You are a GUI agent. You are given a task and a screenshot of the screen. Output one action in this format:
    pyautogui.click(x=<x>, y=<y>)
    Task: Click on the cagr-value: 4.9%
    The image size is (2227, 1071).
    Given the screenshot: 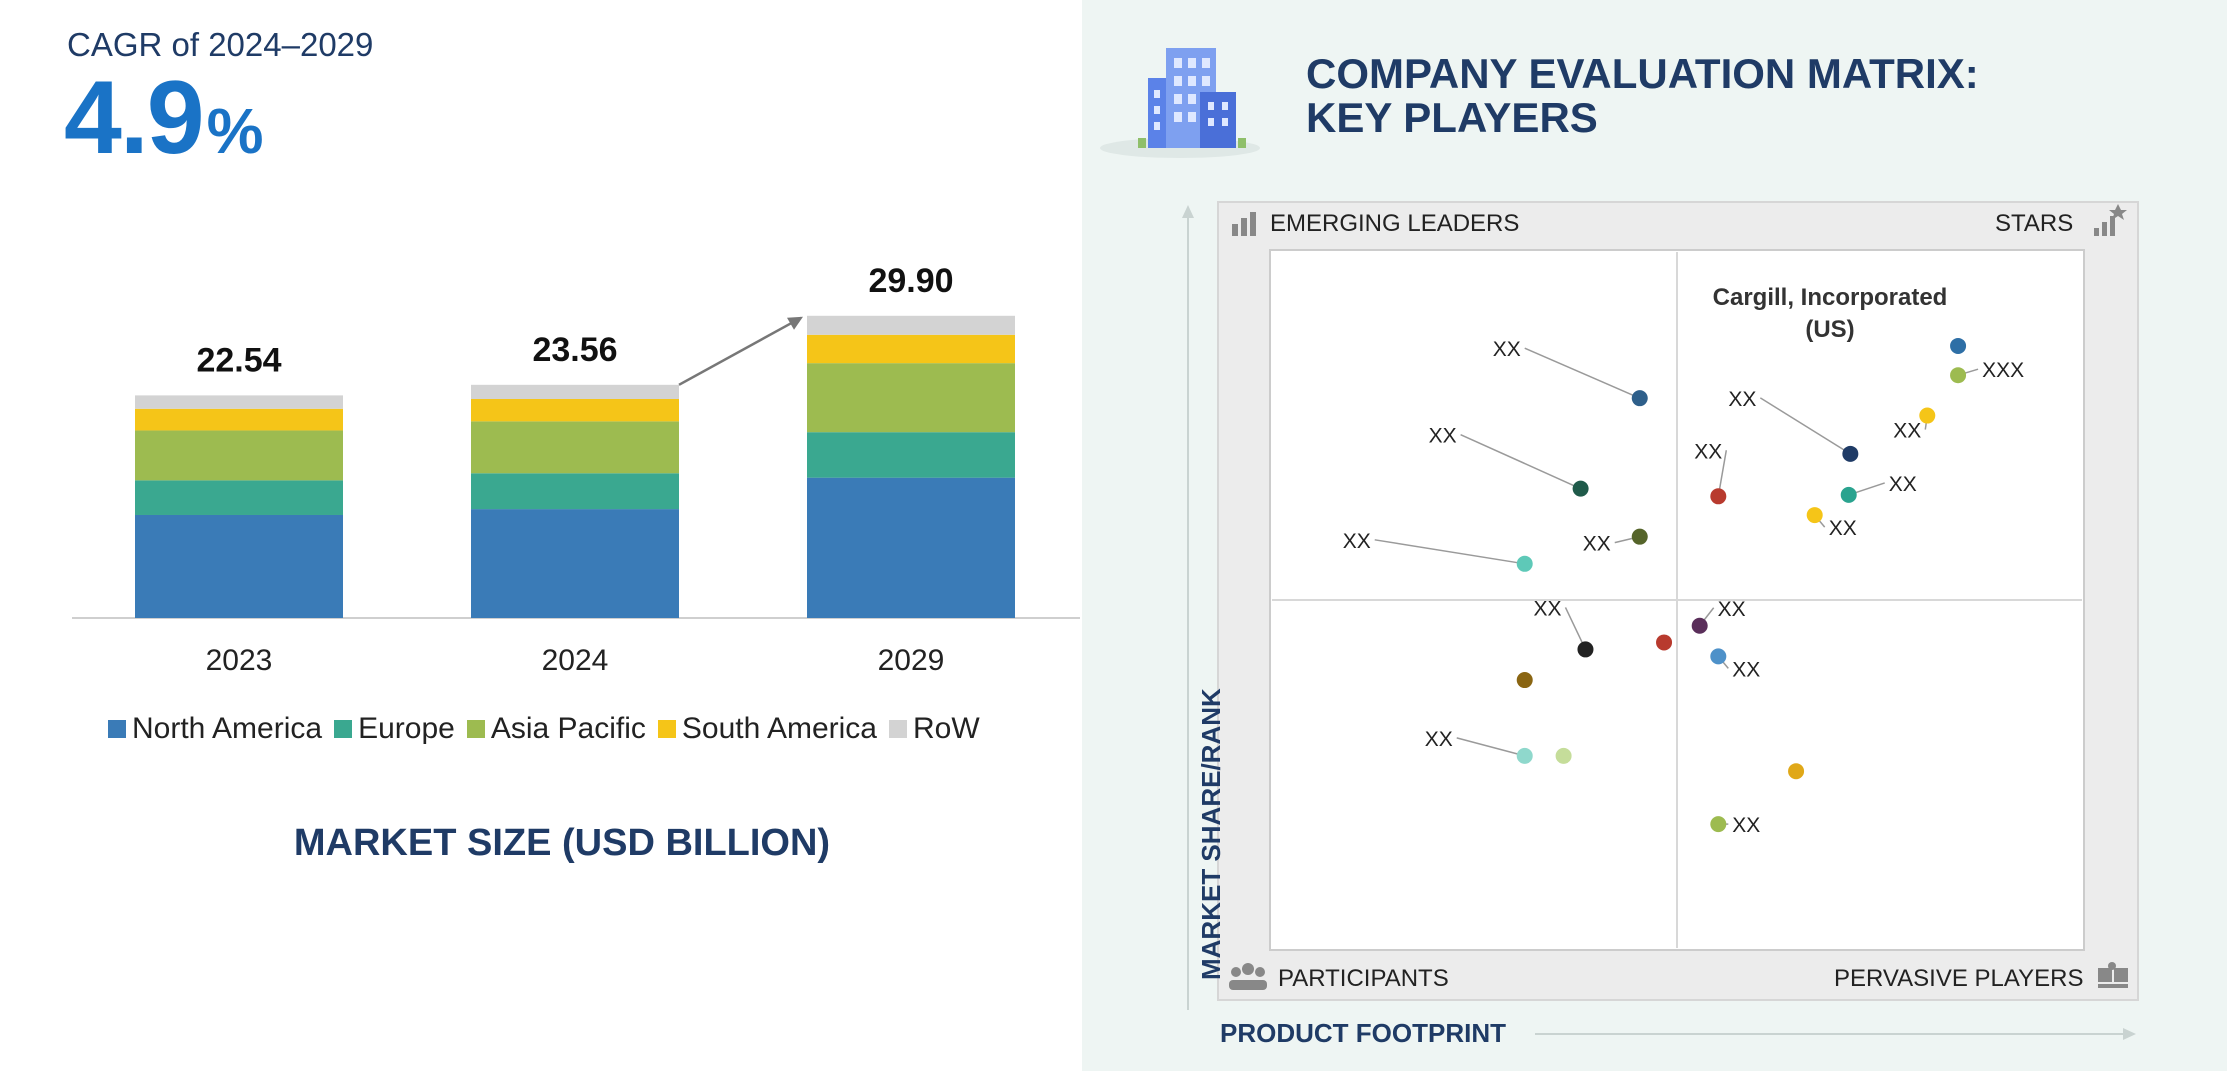 What is the action you would take?
    pyautogui.click(x=164, y=118)
    